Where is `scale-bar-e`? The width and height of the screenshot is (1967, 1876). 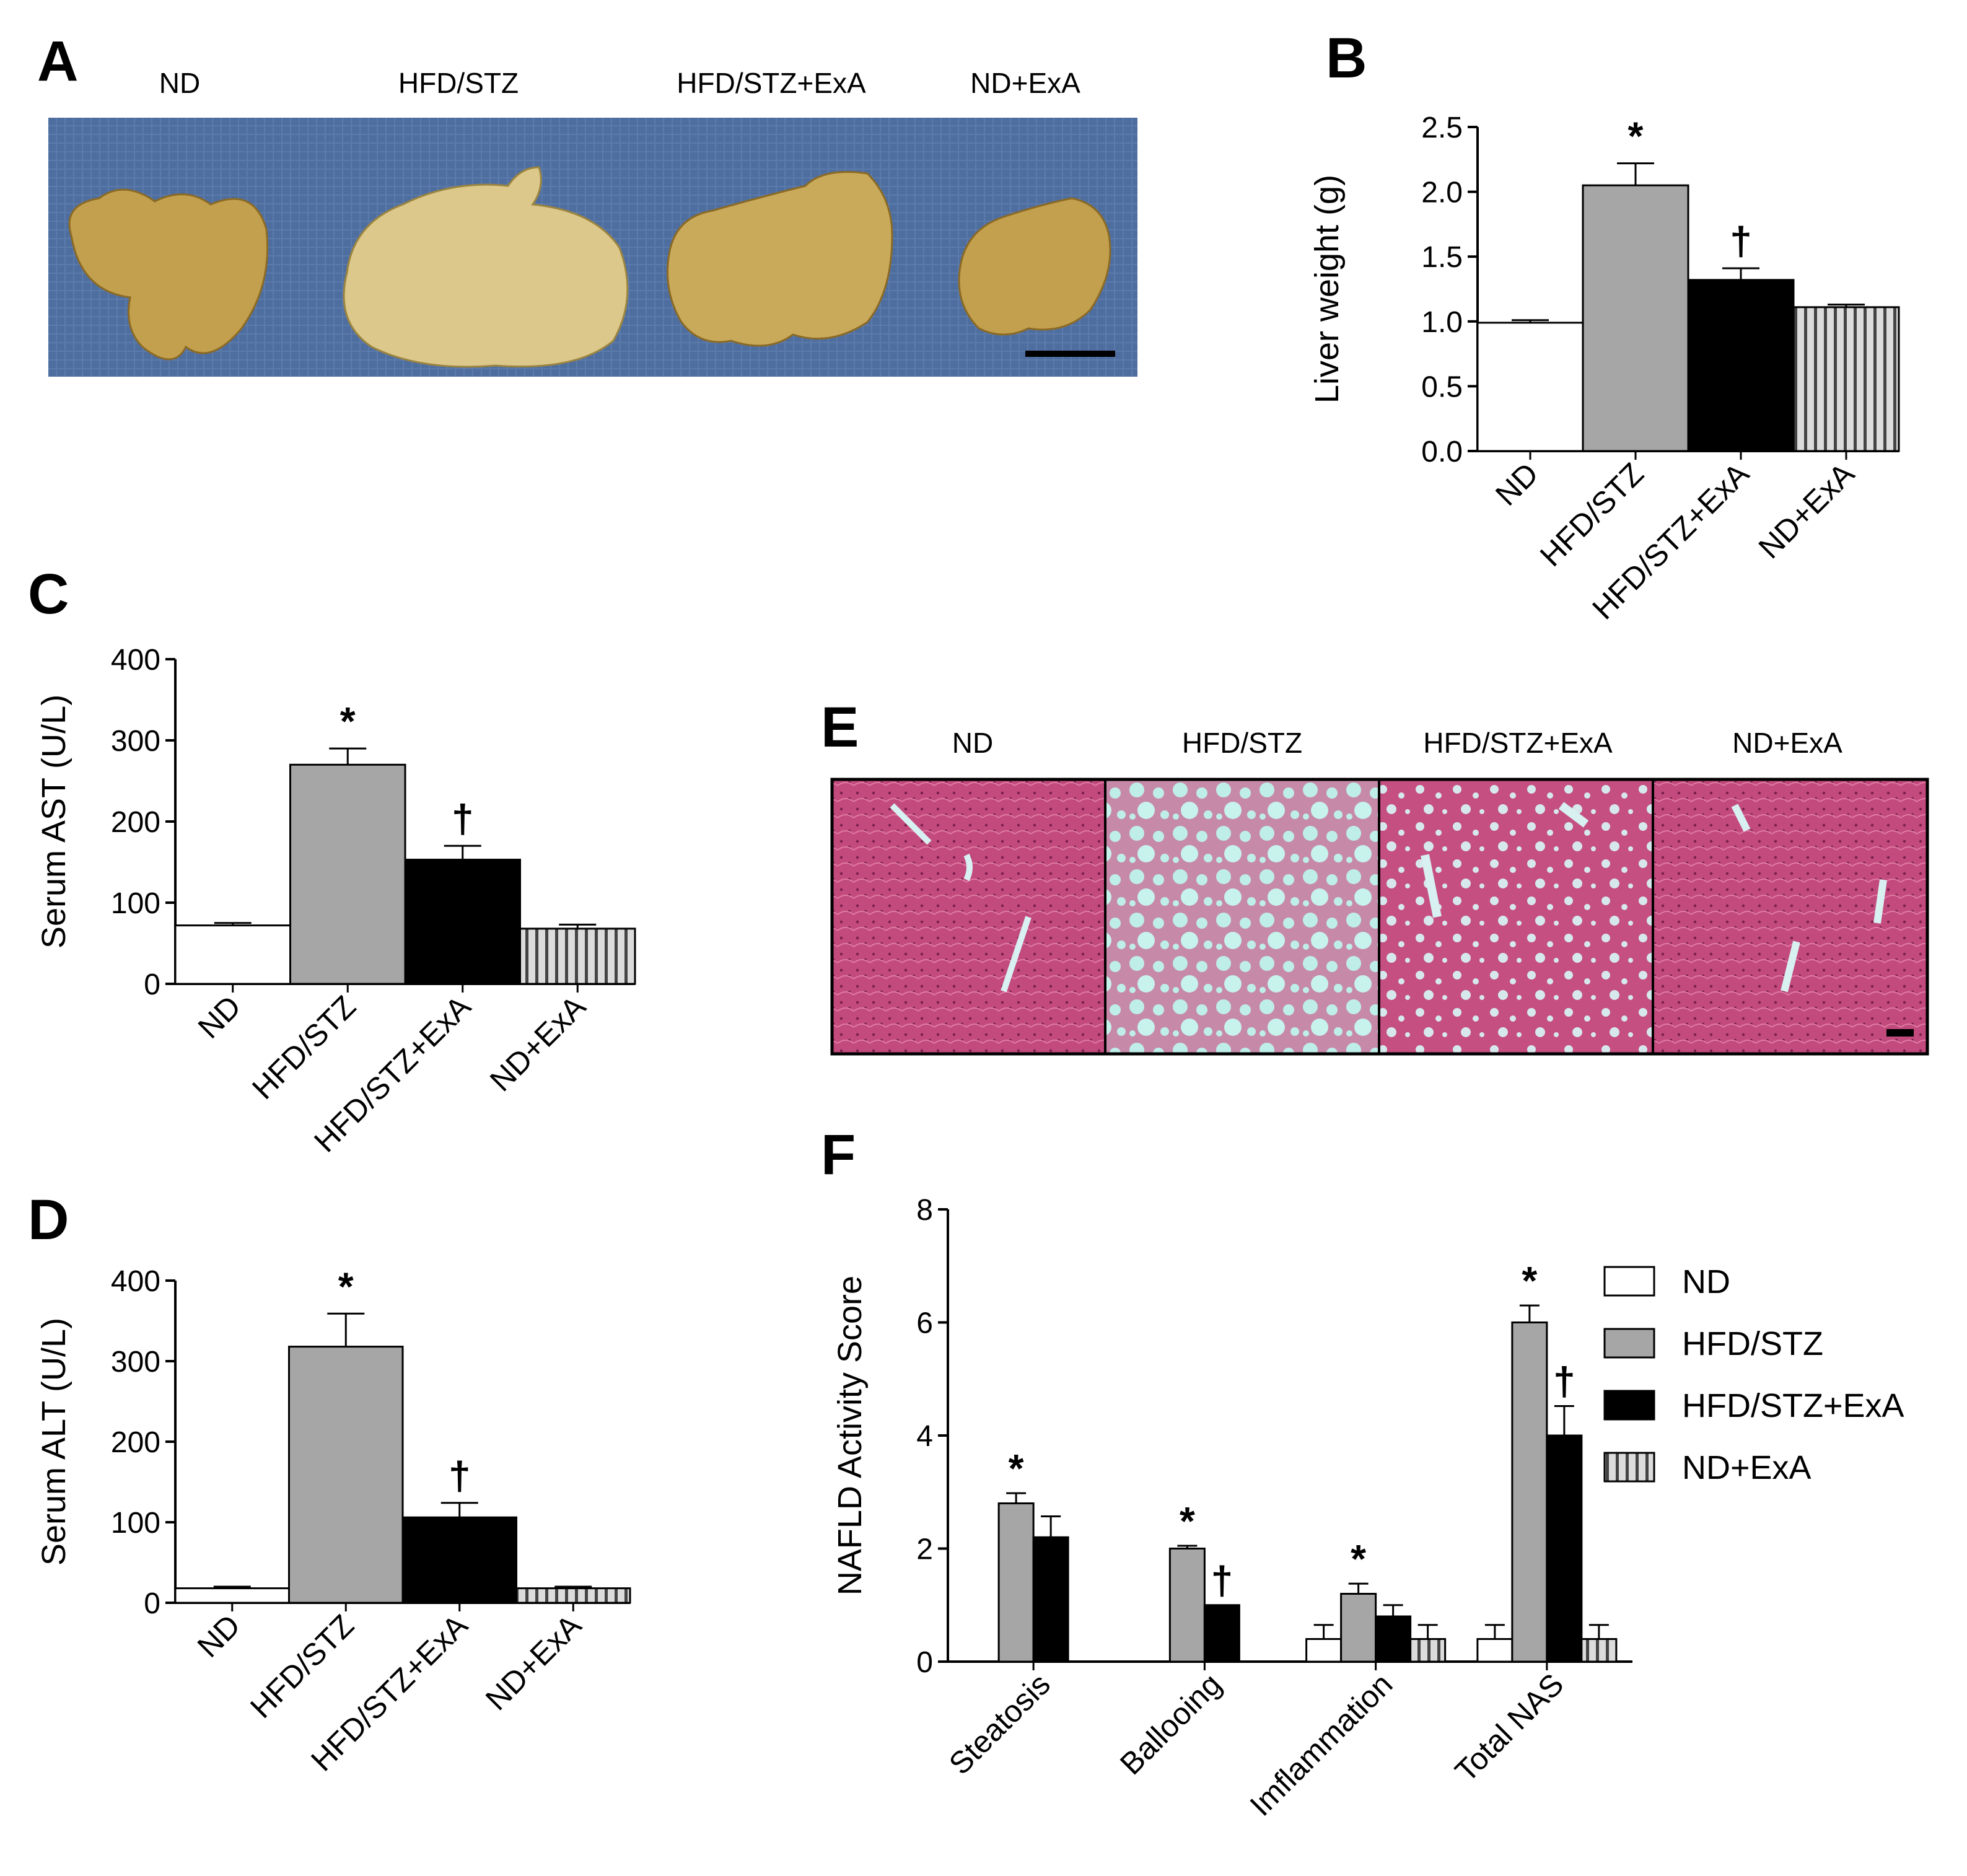
scale-bar-e is located at coordinates (1900, 1033).